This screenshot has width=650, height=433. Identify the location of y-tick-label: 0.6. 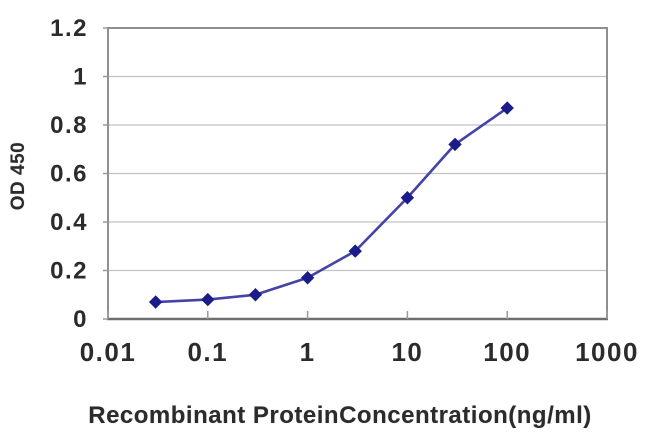
(69, 174).